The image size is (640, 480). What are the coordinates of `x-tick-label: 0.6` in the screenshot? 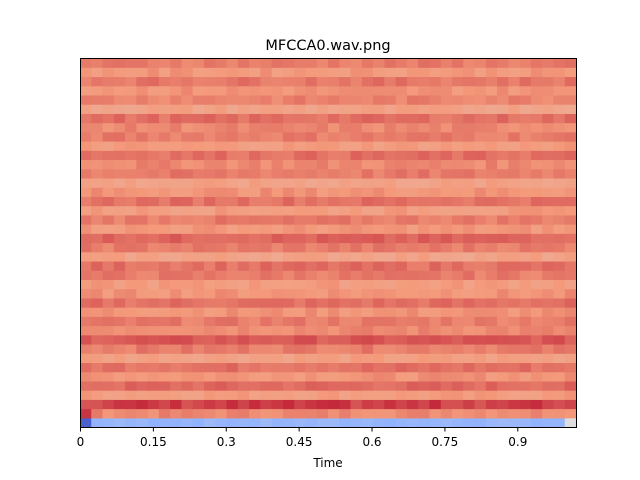 It's located at (371, 442).